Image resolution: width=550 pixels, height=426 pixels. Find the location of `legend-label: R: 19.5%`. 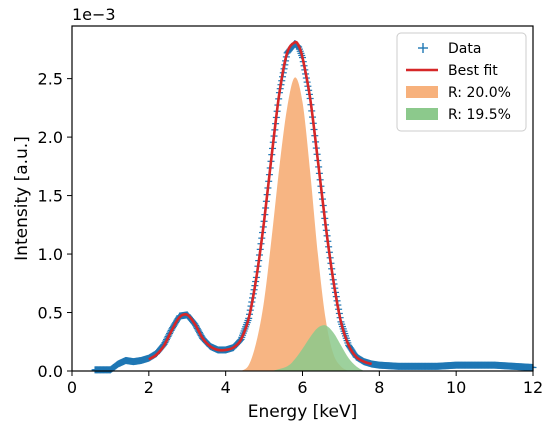

legend-label: R: 19.5% is located at coordinates (479, 115).